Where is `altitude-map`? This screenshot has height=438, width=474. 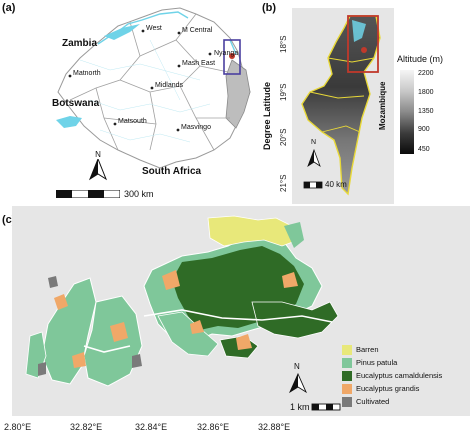 altitude-map is located at coordinates (343, 106).